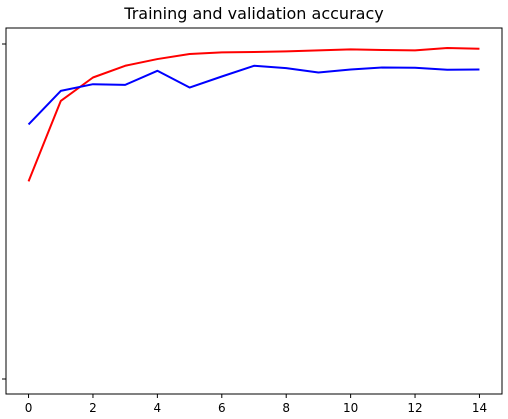  What do you see at coordinates (286, 408) in the screenshot?
I see `x-tick-label: 8` at bounding box center [286, 408].